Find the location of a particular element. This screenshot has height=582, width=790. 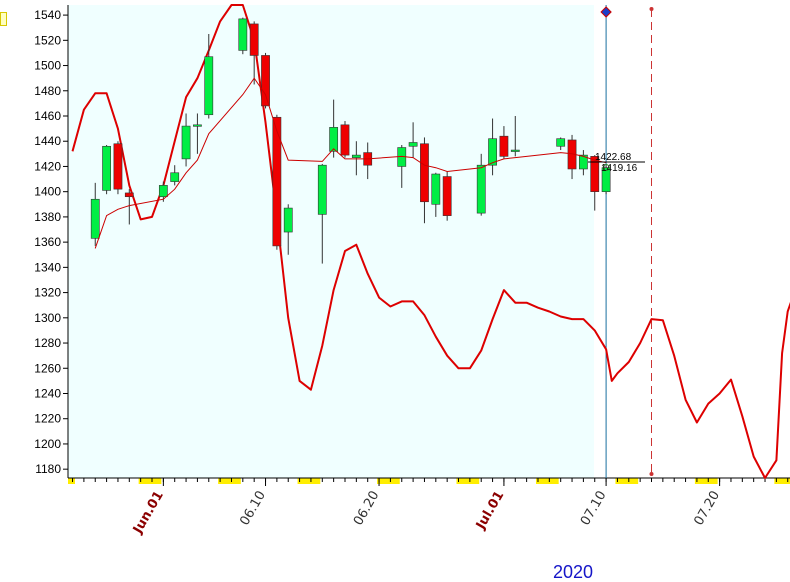

x-tick-label: Jun.01 is located at coordinates (148, 513).